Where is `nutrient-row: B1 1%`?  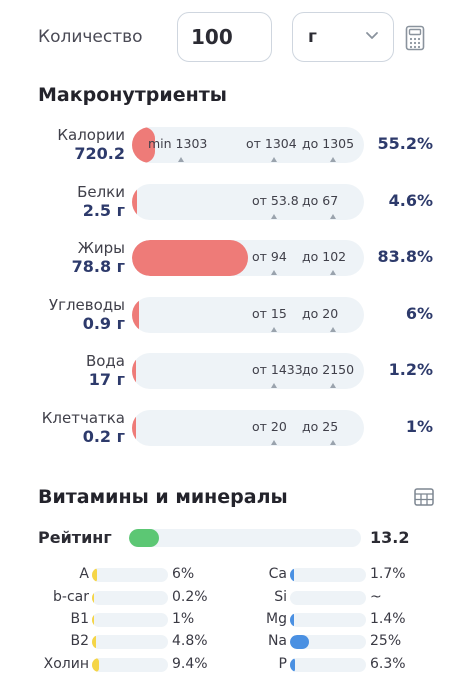 nutrient-row: B1 1% is located at coordinates (117, 620).